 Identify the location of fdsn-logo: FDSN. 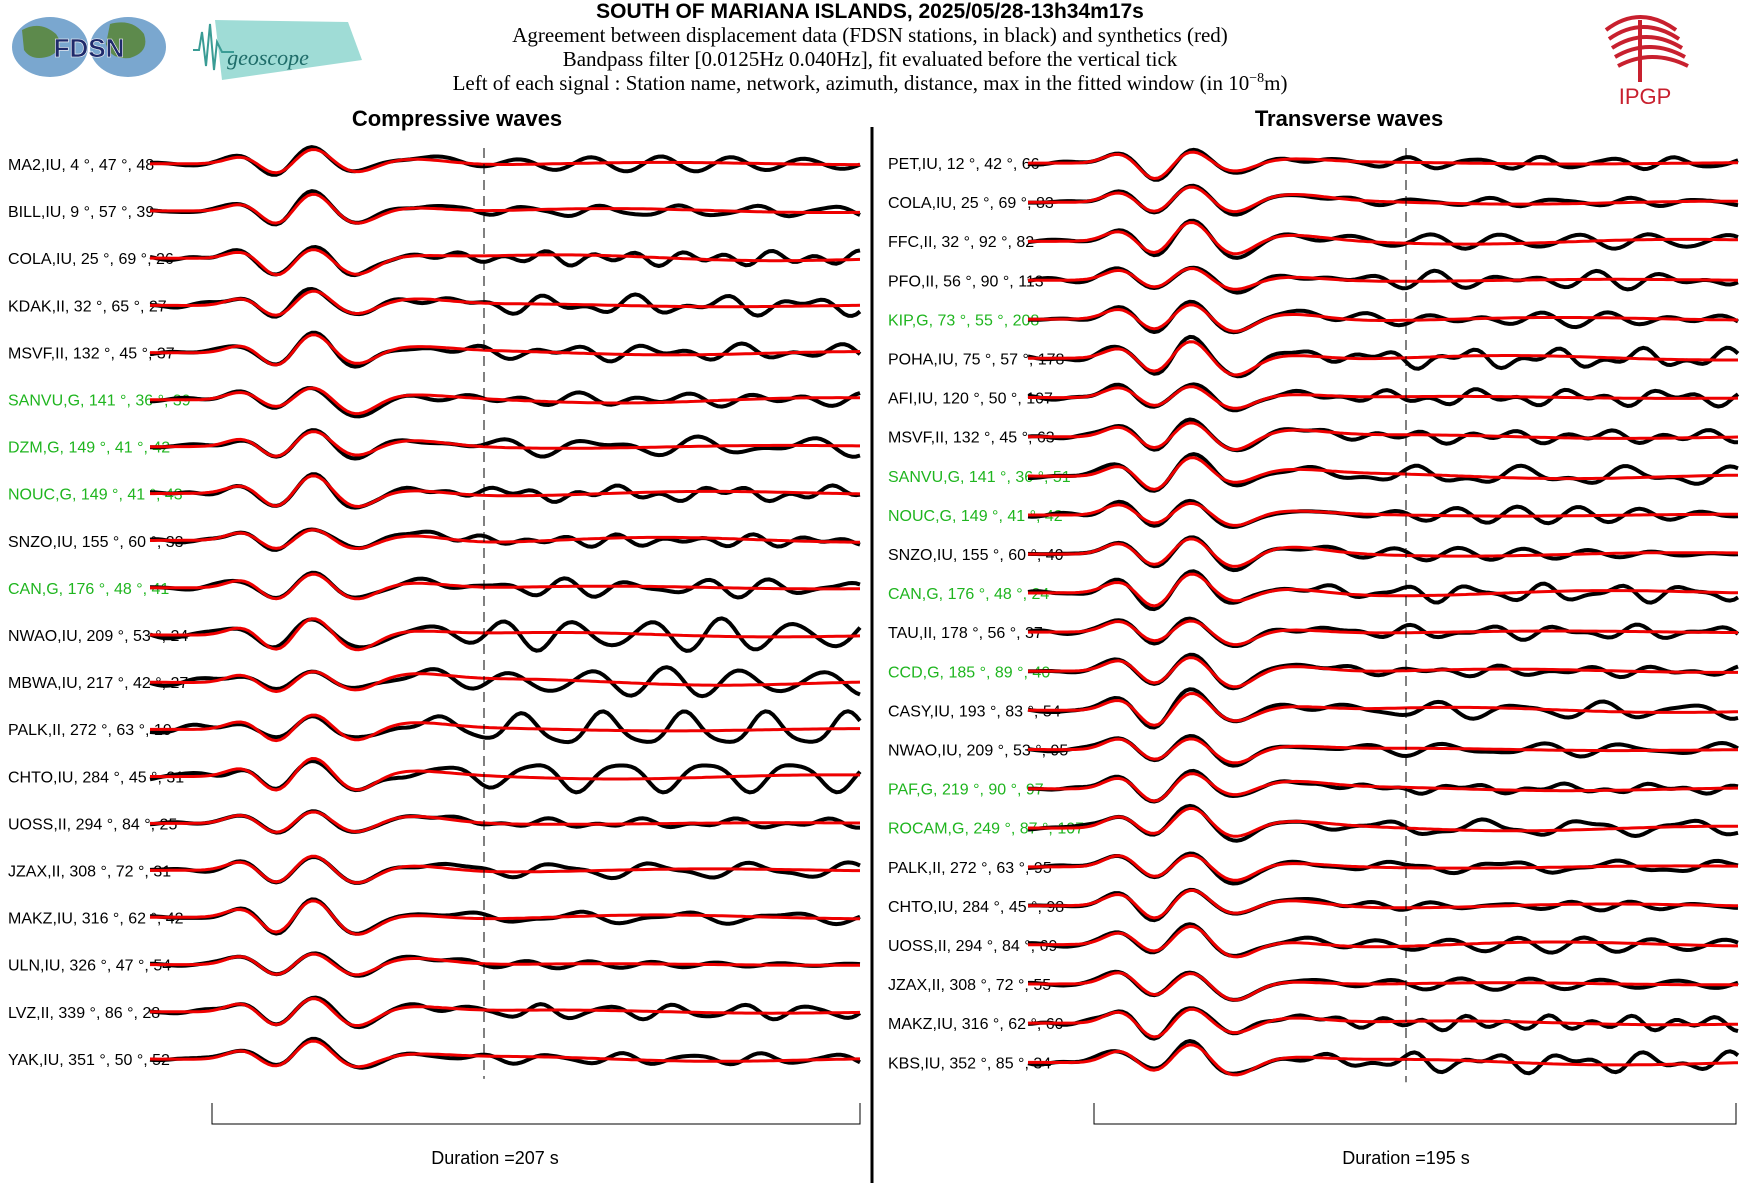
(89, 47).